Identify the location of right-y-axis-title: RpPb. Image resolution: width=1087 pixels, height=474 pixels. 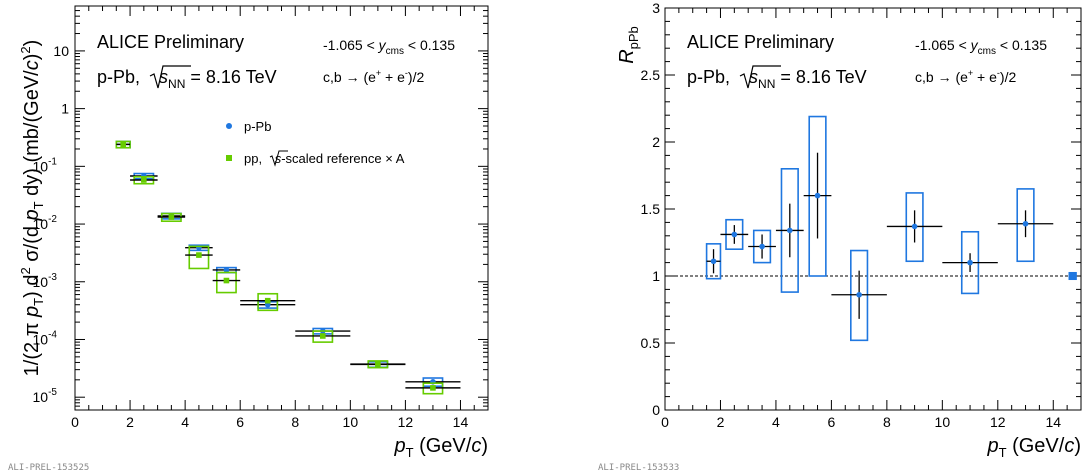
(628, 45).